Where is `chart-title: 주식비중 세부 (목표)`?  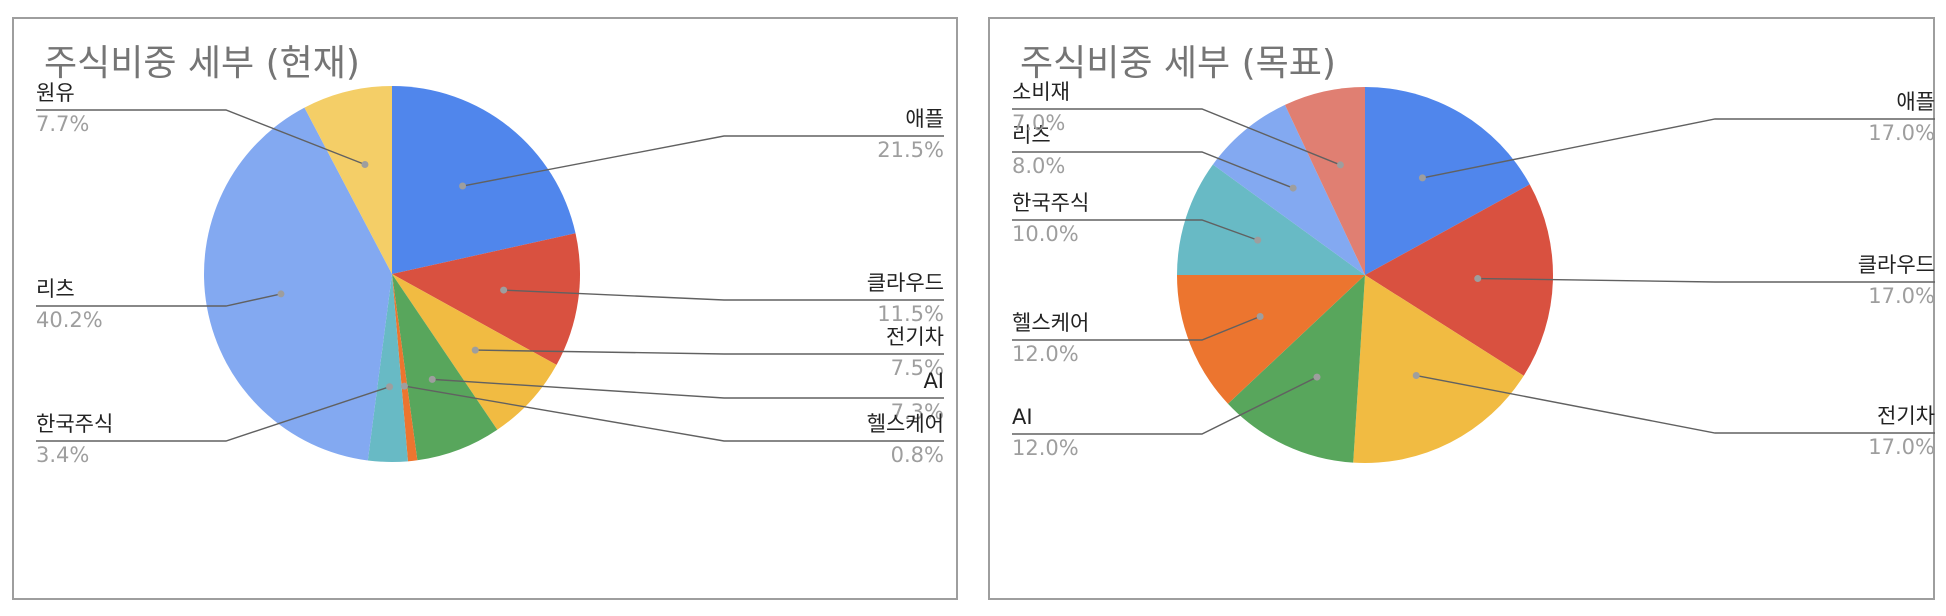 chart-title: 주식비중 세부 (목표) is located at coordinates (1178, 63).